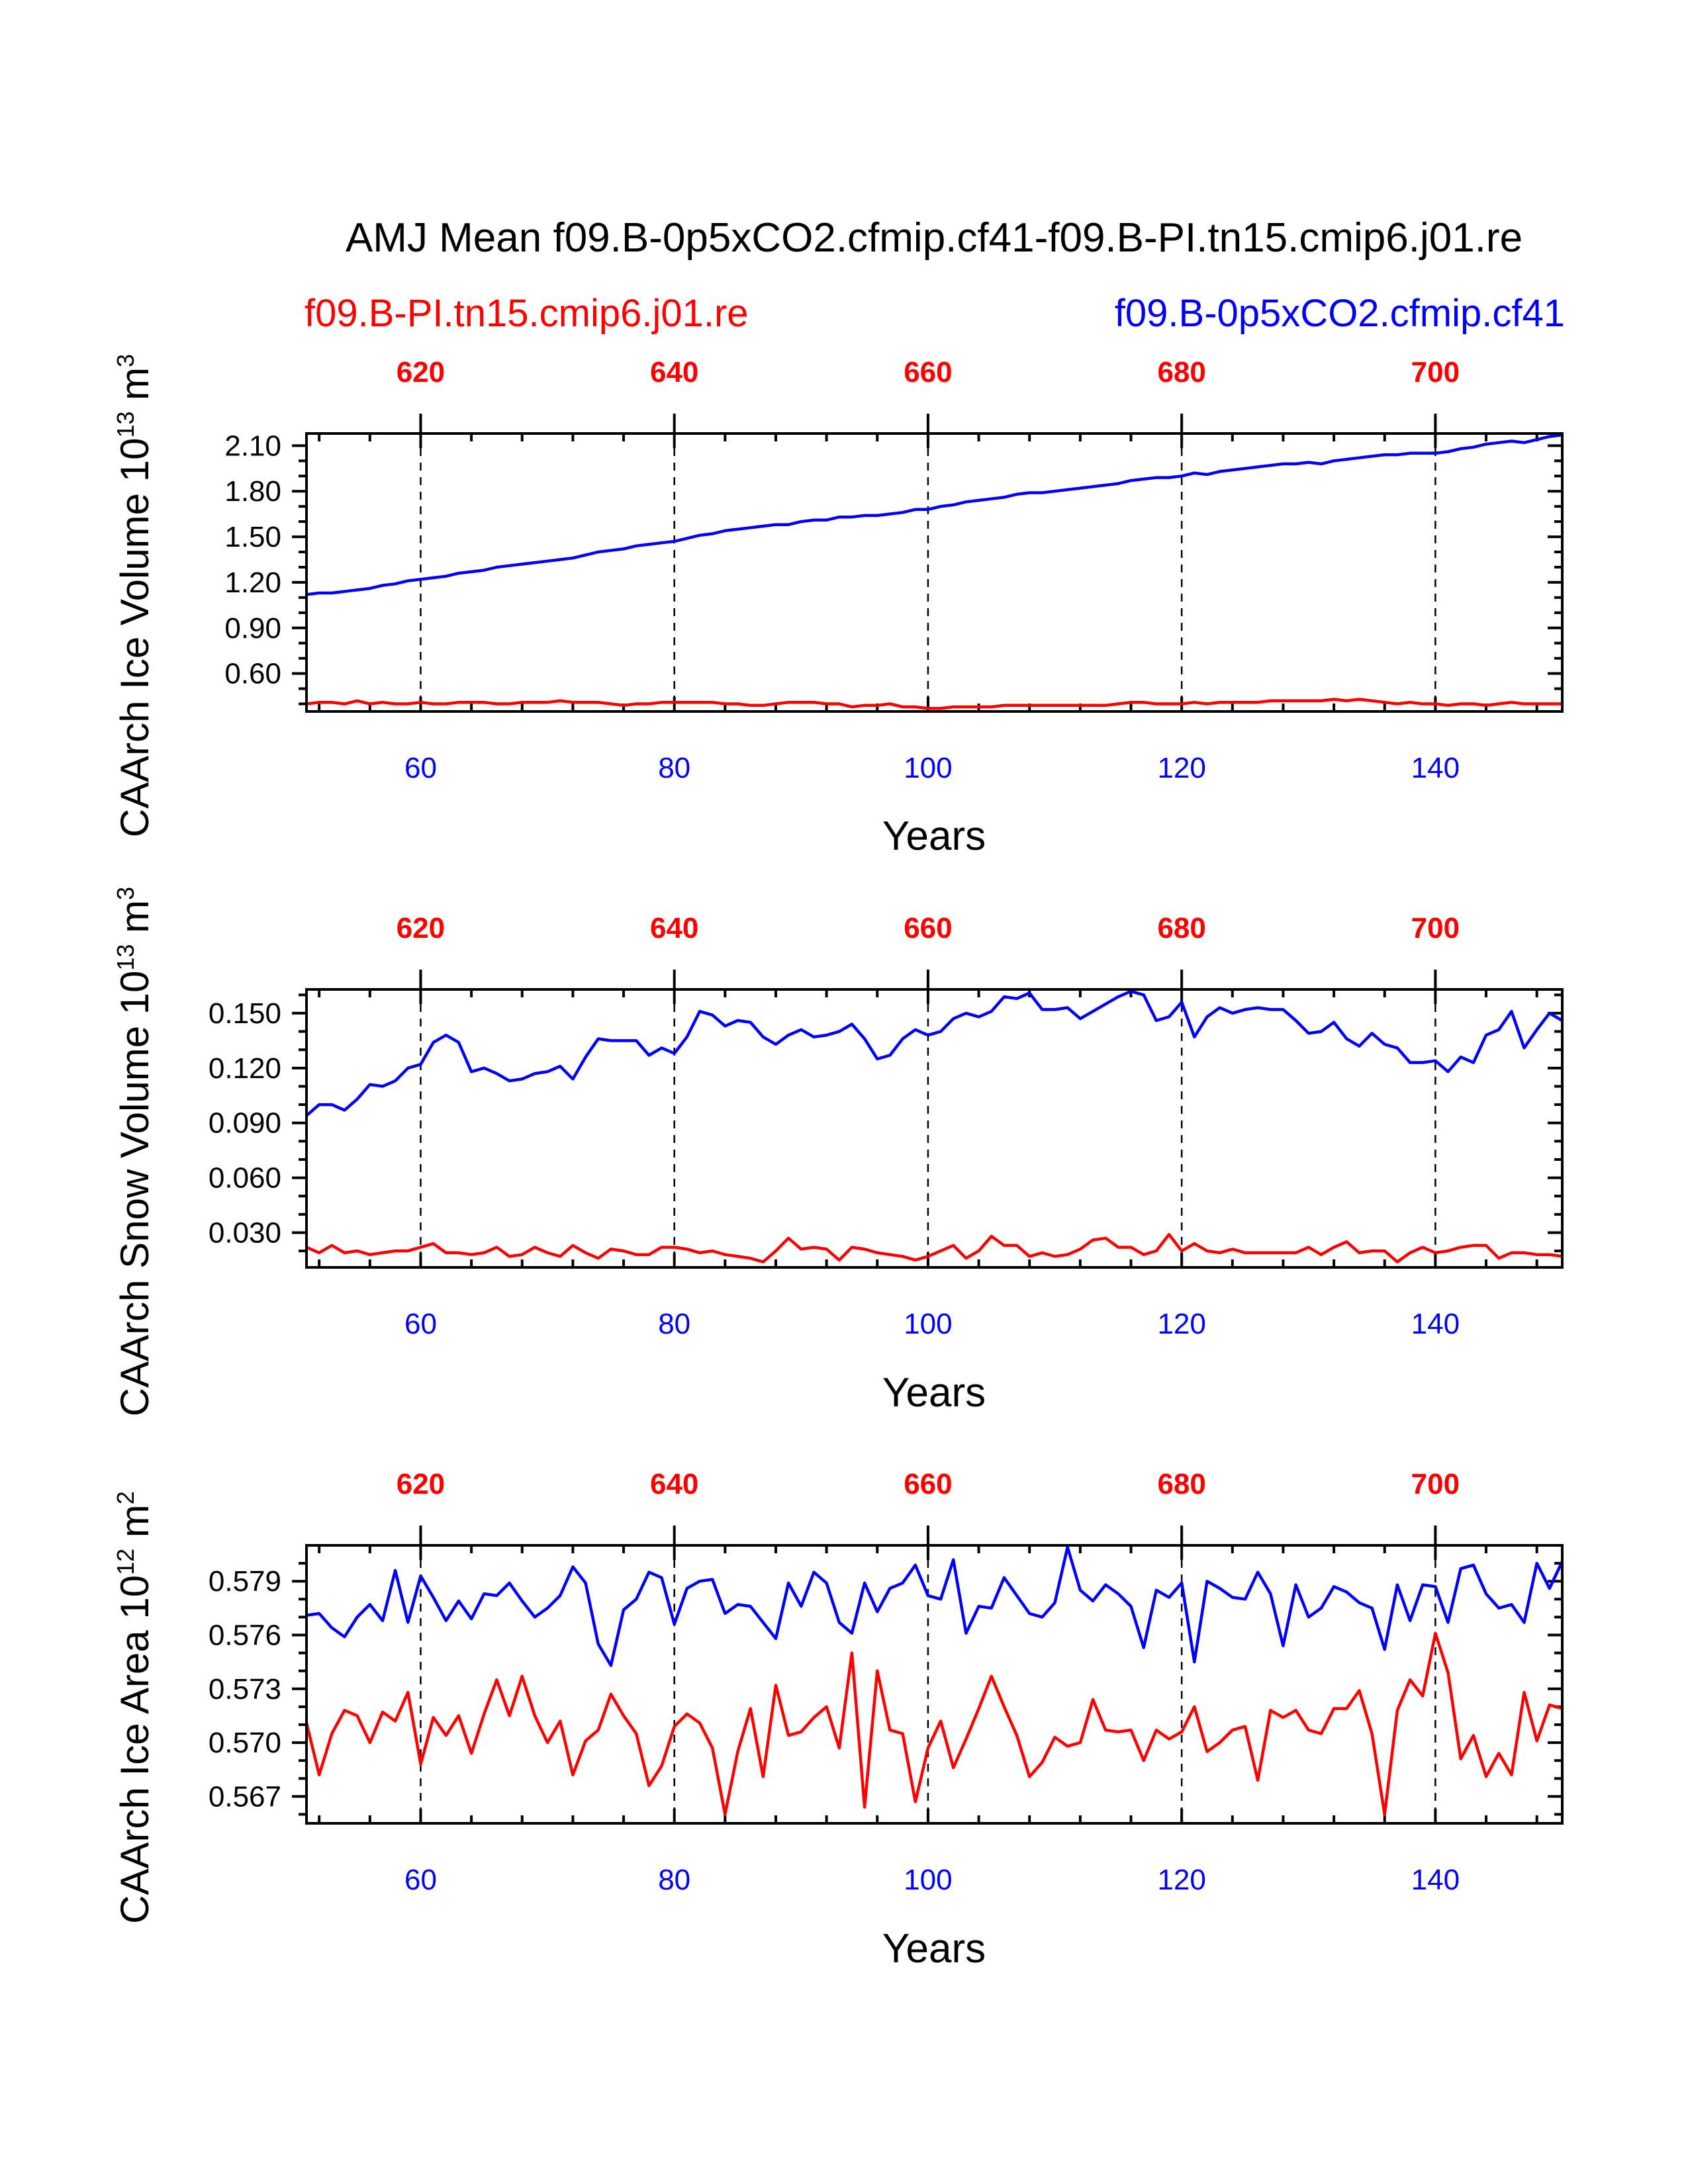  What do you see at coordinates (134, 595) in the screenshot?
I see `ylabel-ice-volume: CAArch Ice Volume 1013 m3` at bounding box center [134, 595].